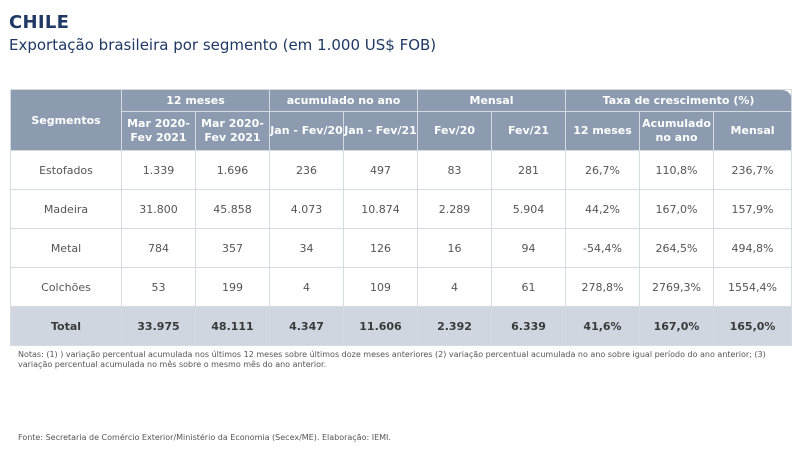 The image size is (805, 454). I want to click on header-monthly: Mensal, so click(491, 100).